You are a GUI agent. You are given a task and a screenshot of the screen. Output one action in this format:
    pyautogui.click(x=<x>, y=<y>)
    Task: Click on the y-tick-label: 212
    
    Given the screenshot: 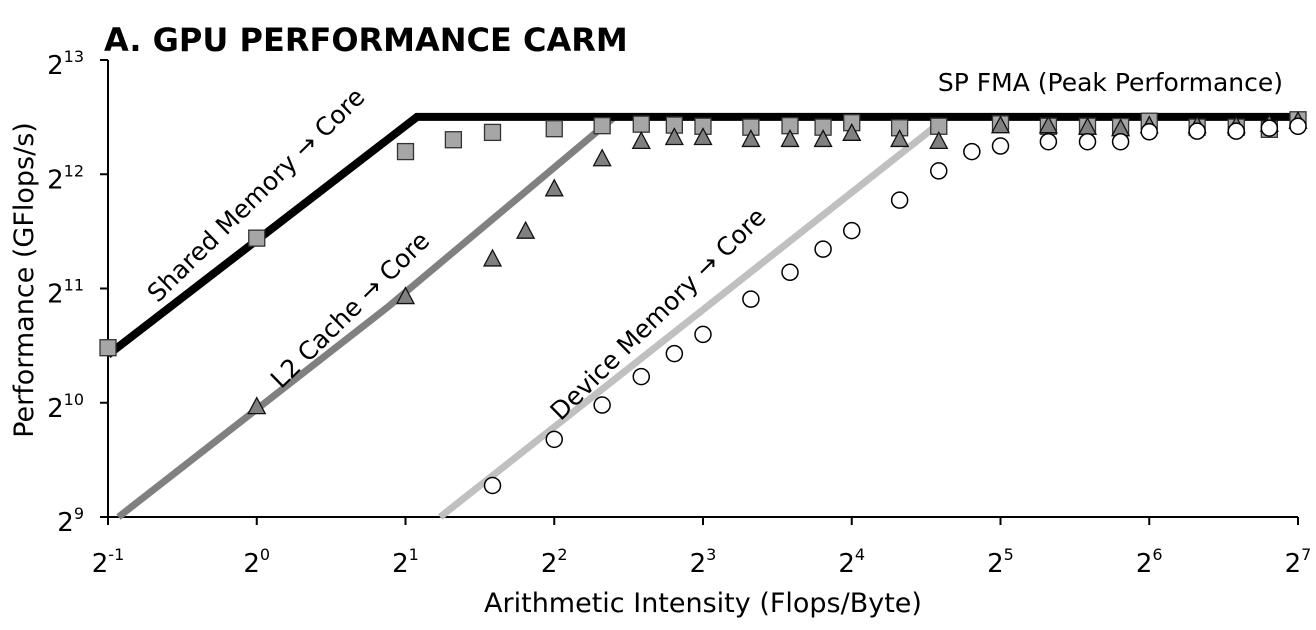 What is the action you would take?
    pyautogui.click(x=65, y=178)
    